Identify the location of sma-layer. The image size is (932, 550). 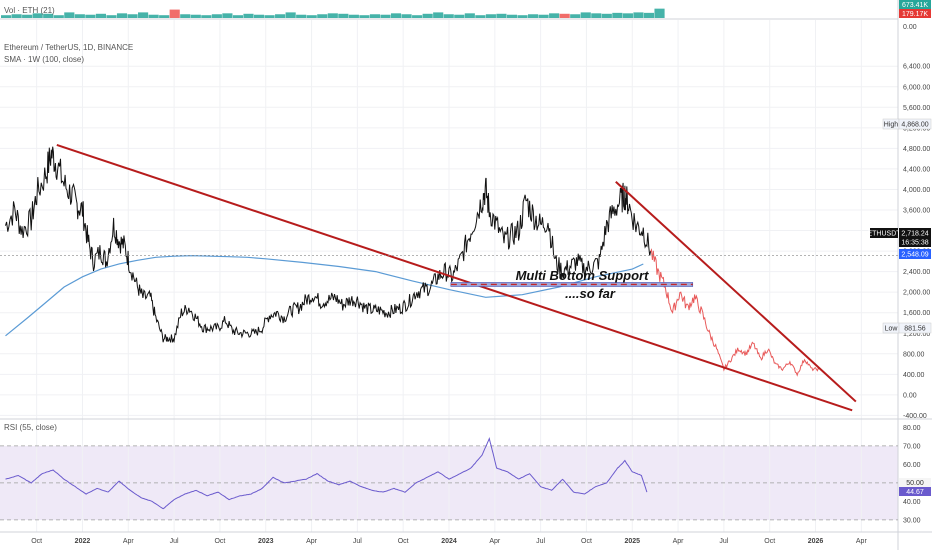
(324, 296).